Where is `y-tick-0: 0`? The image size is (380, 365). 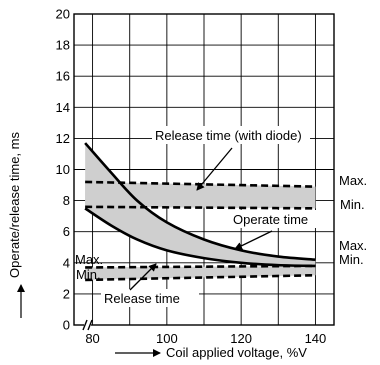
y-tick-0: 0 is located at coordinates (66, 325).